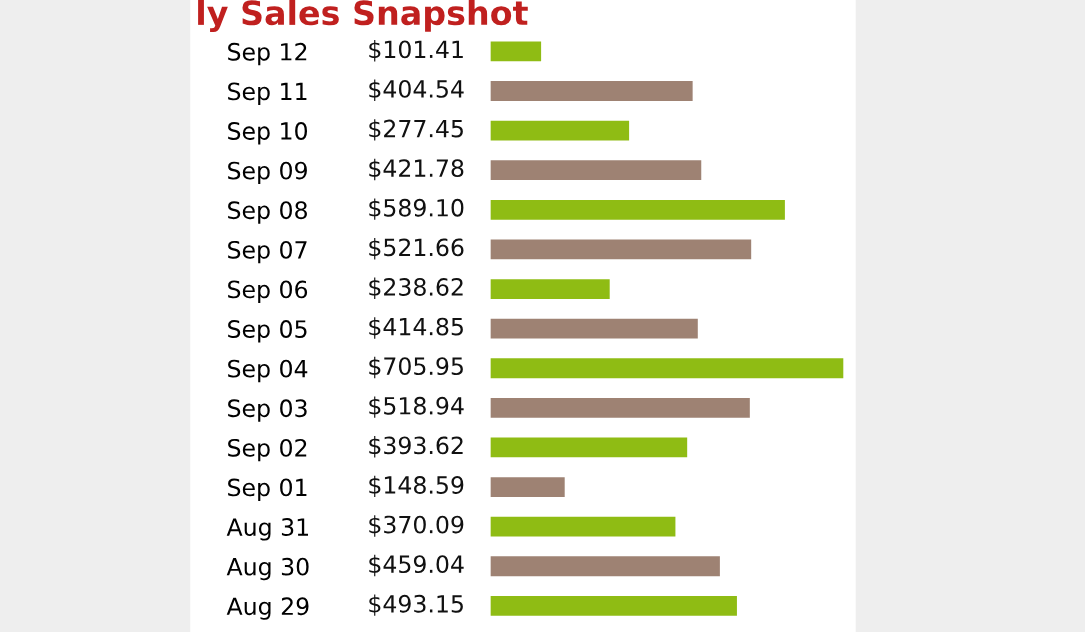  I want to click on y-tick-label: Sep 10, so click(268, 133).